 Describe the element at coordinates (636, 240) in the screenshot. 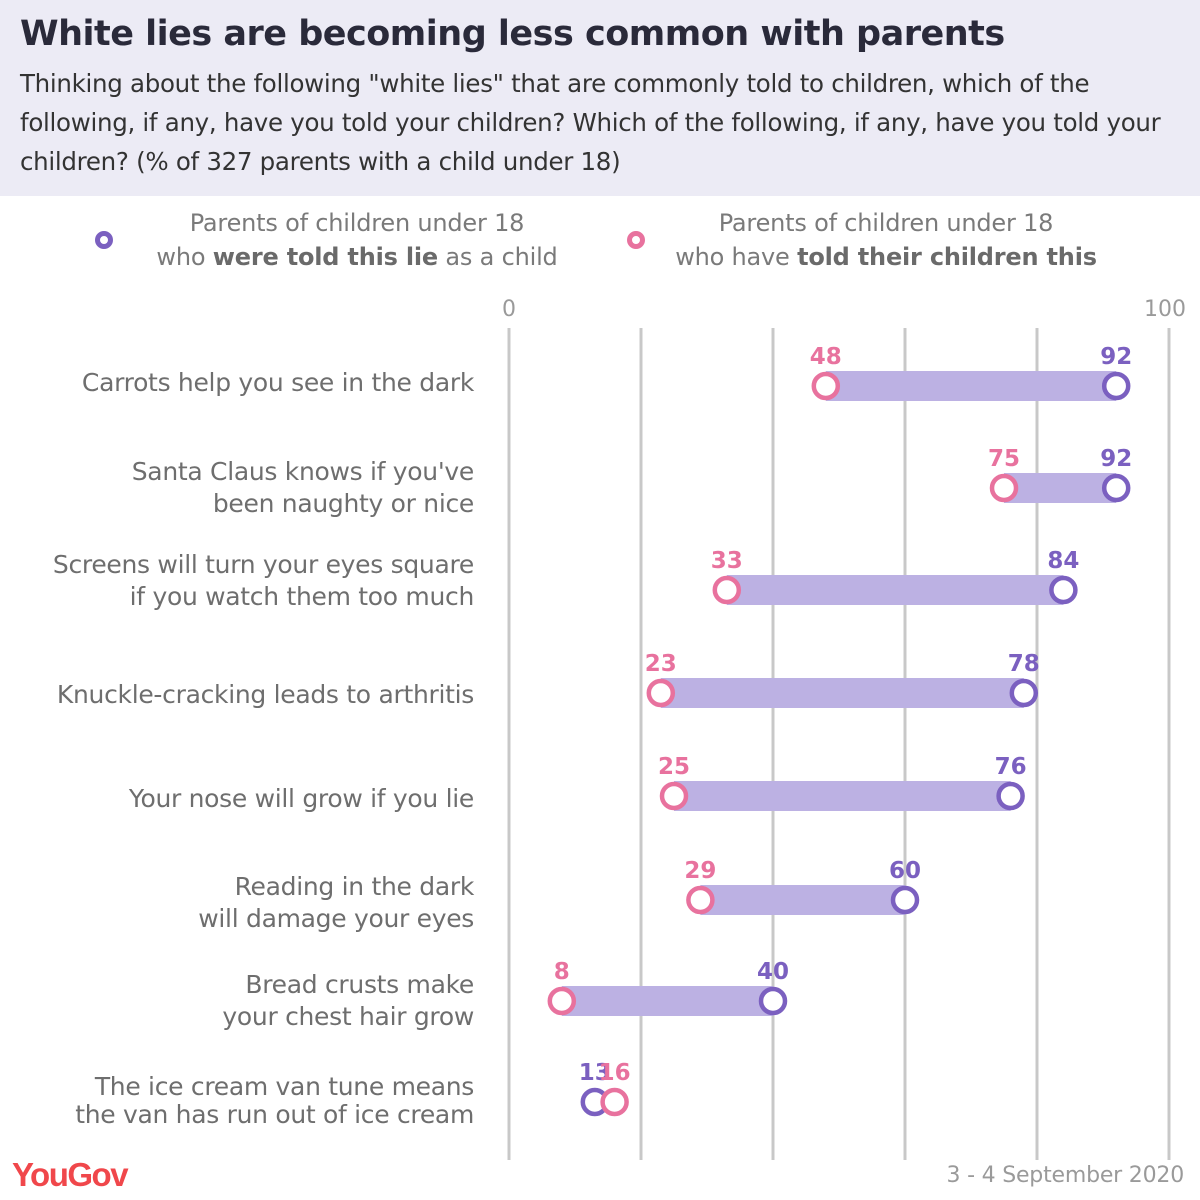

I see `legend-marker-told-children` at that location.